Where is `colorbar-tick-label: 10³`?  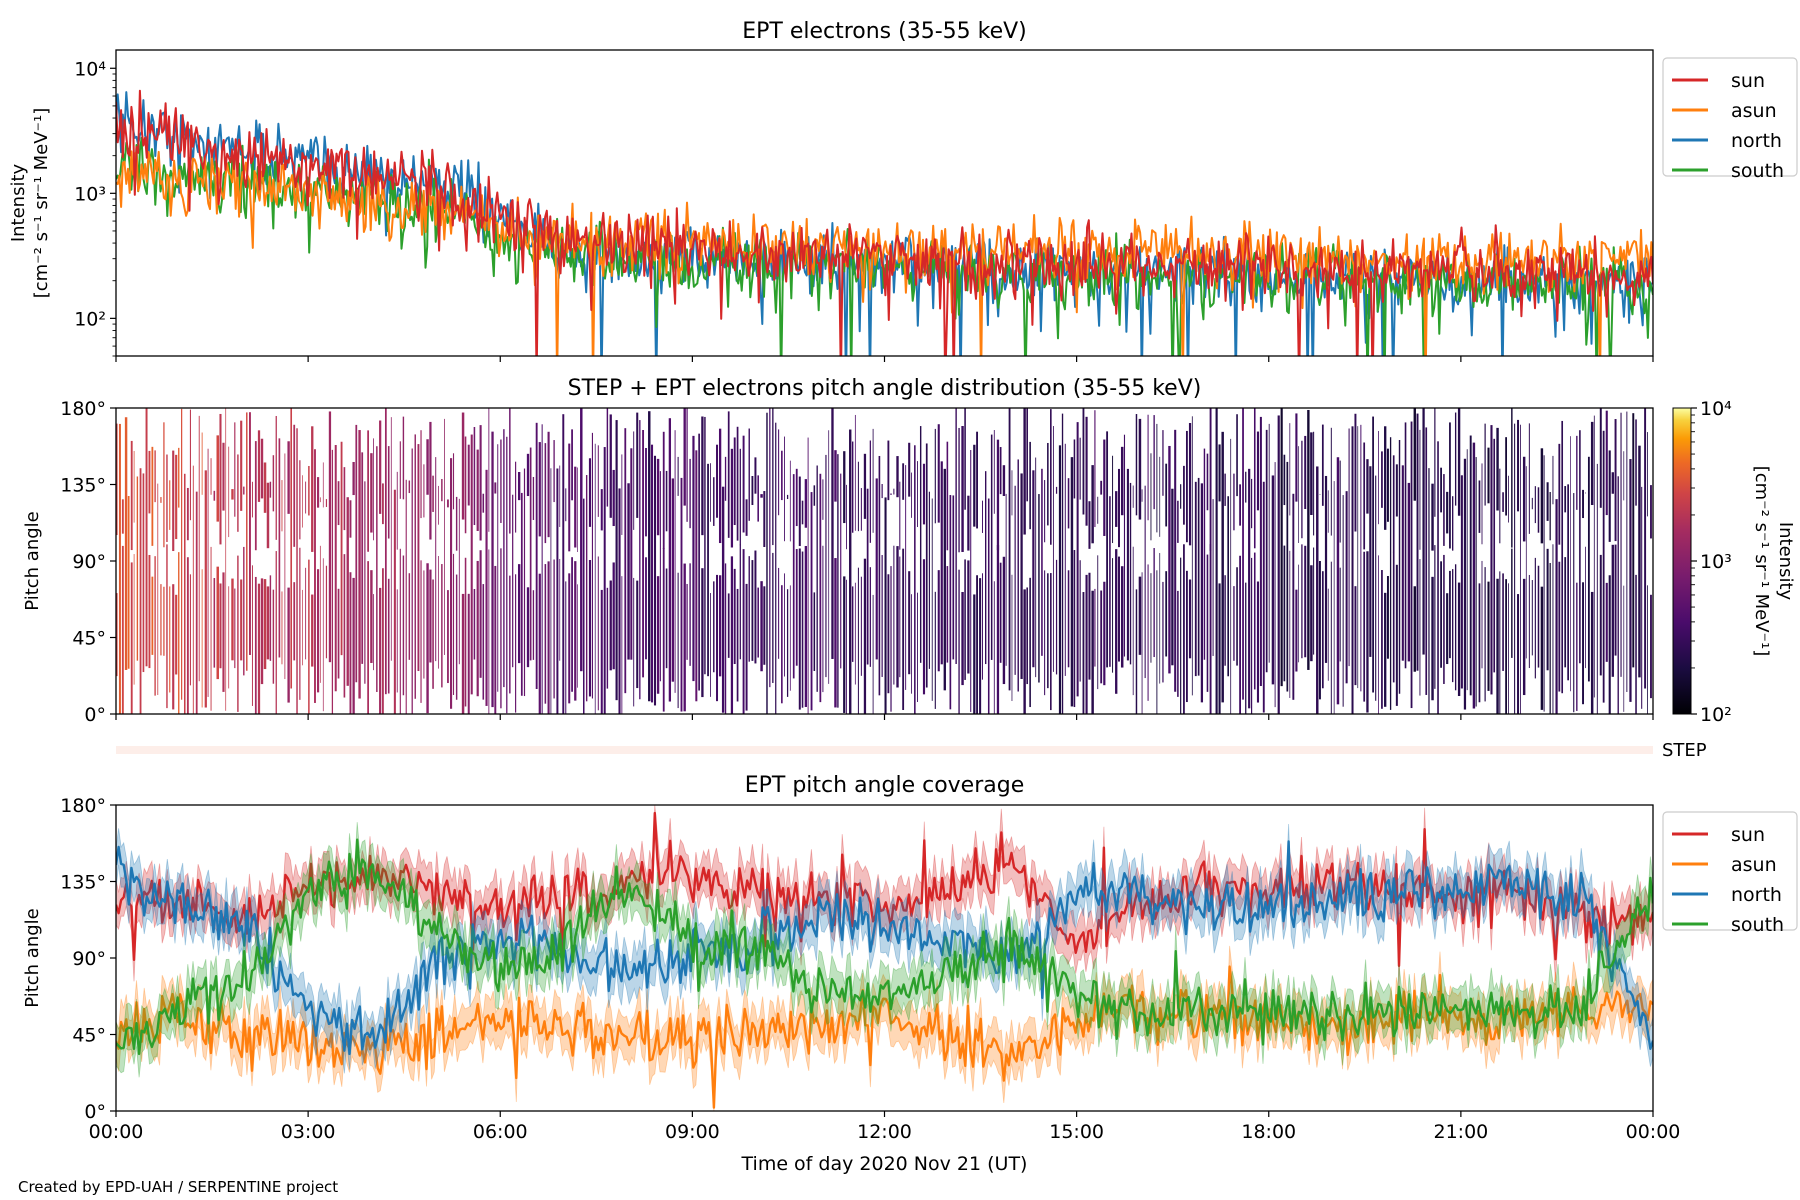
colorbar-tick-label: 10³ is located at coordinates (1716, 562).